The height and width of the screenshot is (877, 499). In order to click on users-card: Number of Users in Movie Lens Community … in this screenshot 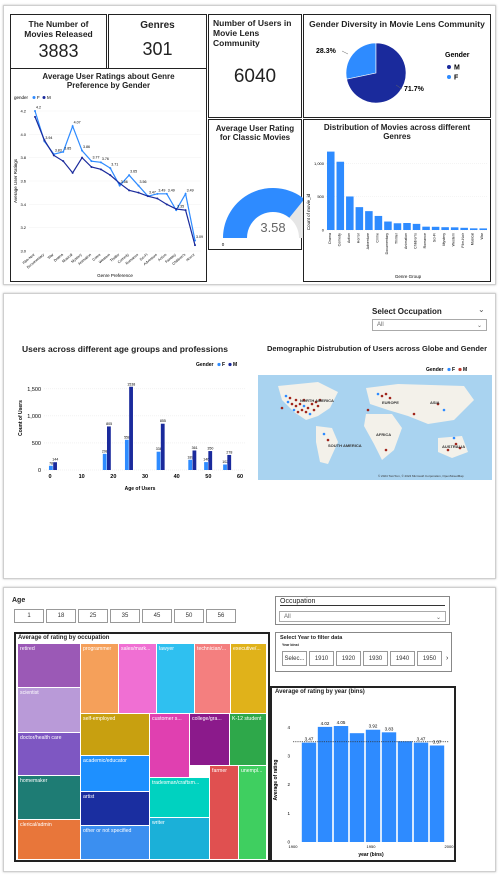, I will do `click(255, 66)`.